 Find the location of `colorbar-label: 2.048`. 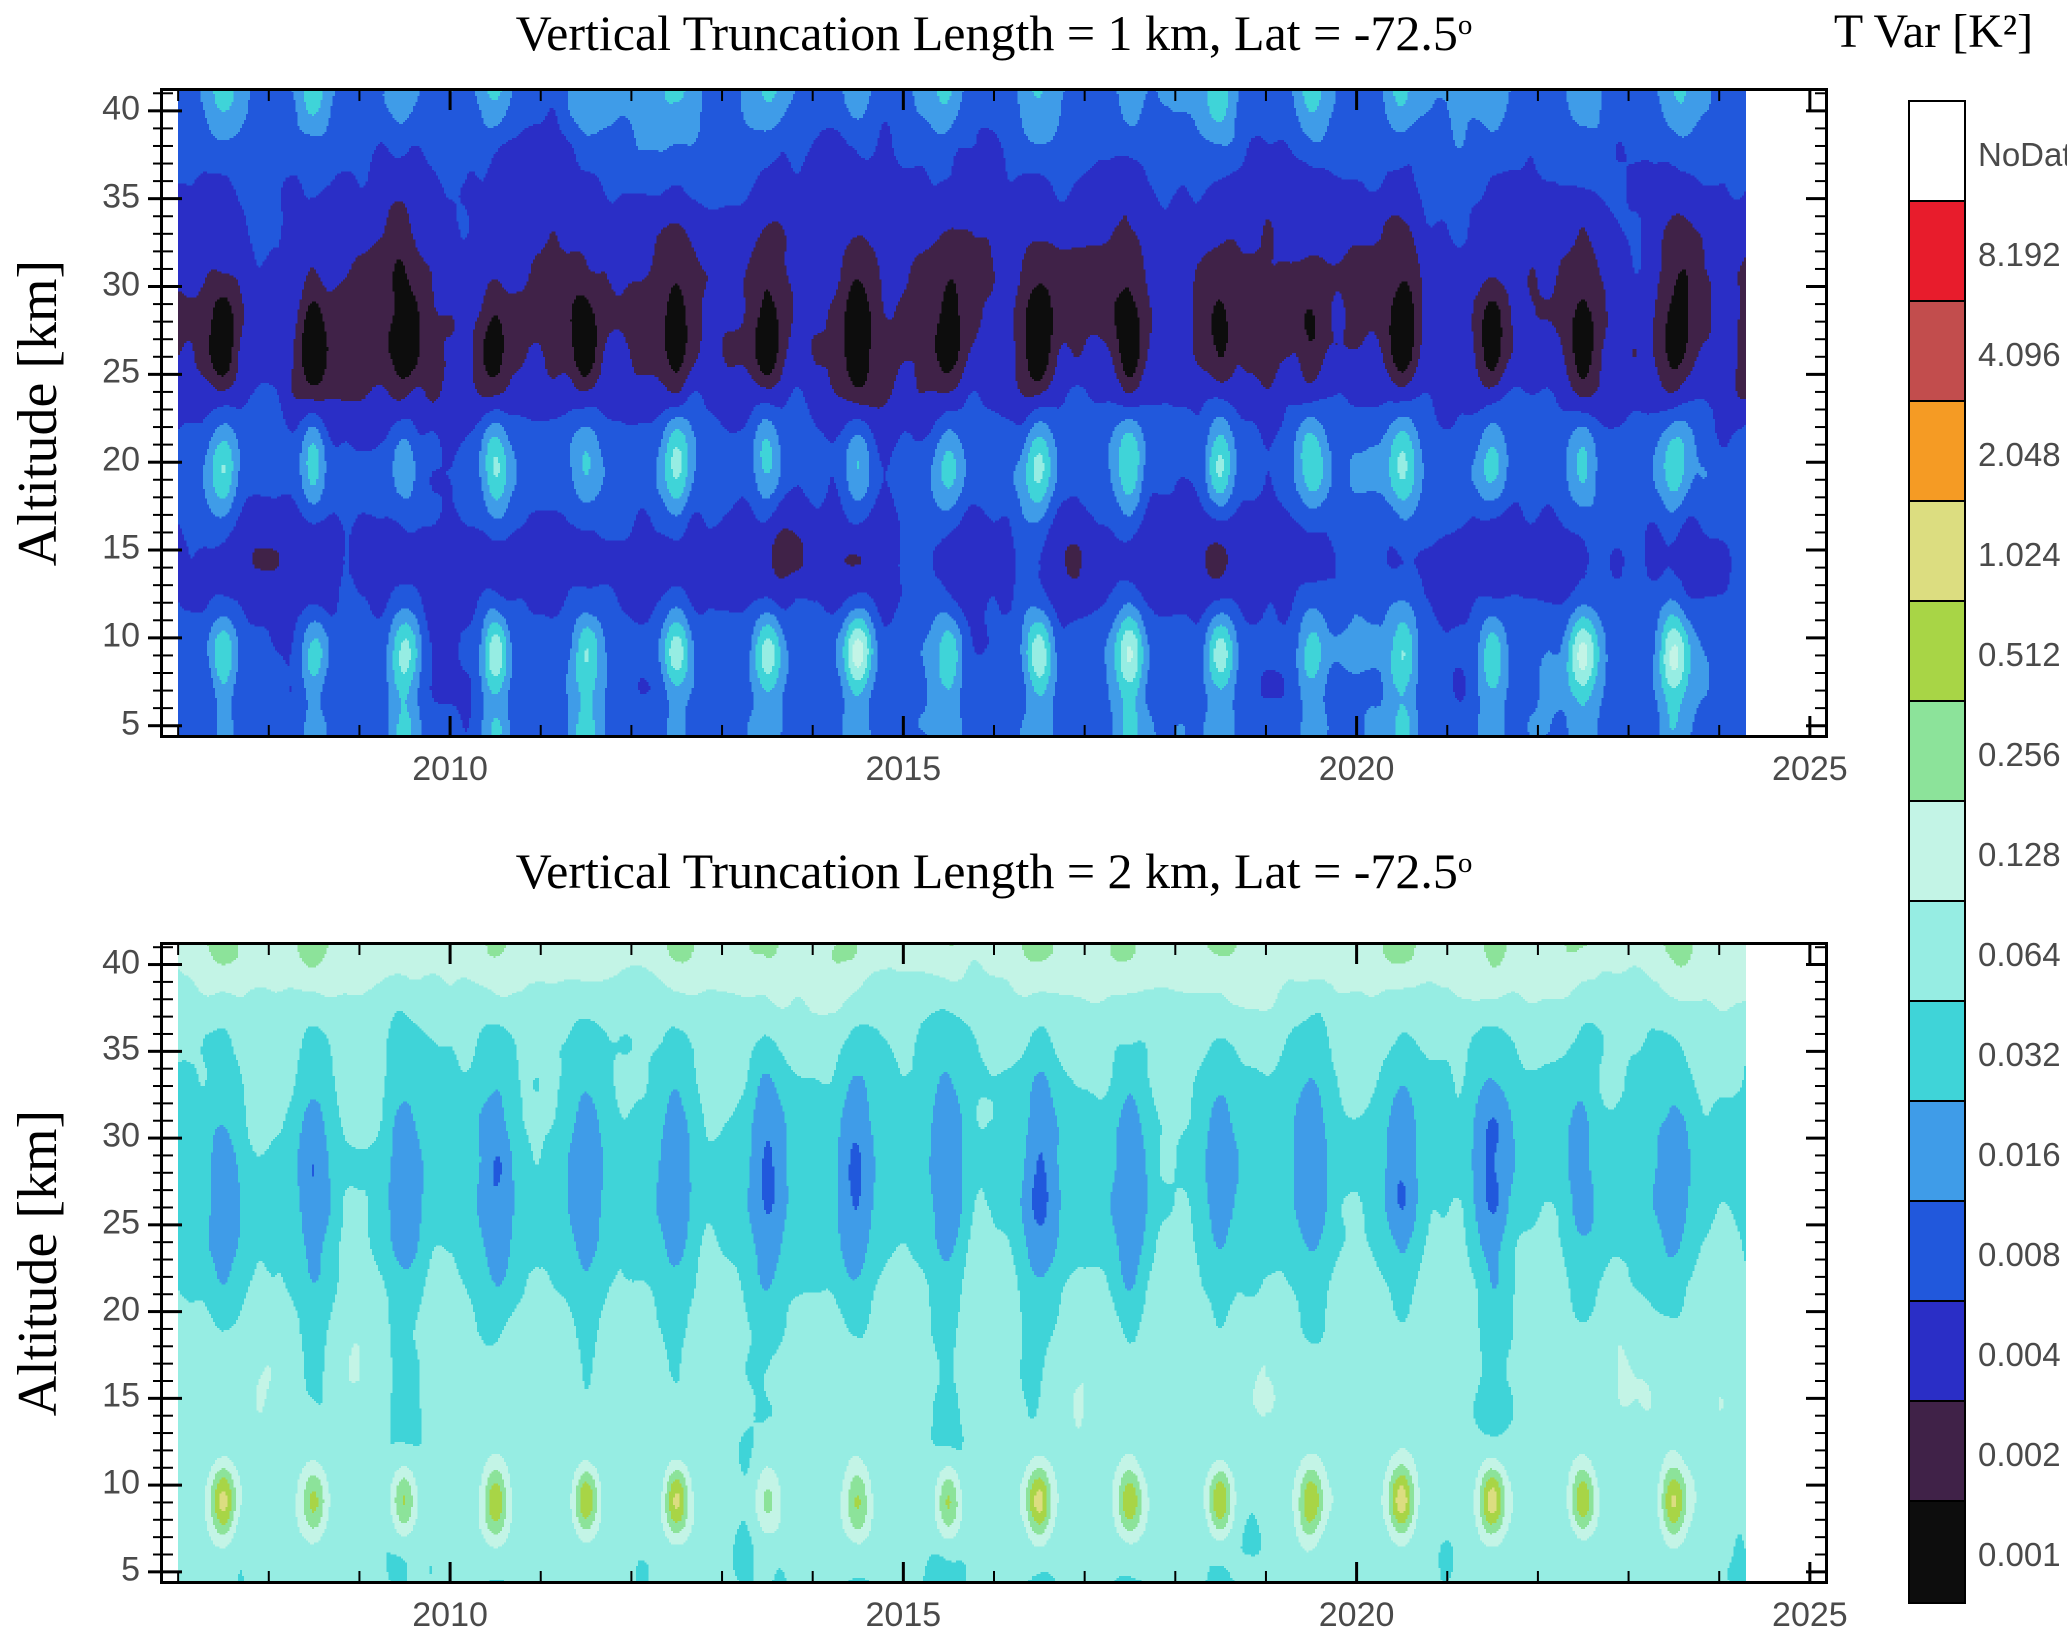

colorbar-label: 2.048 is located at coordinates (2019, 454).